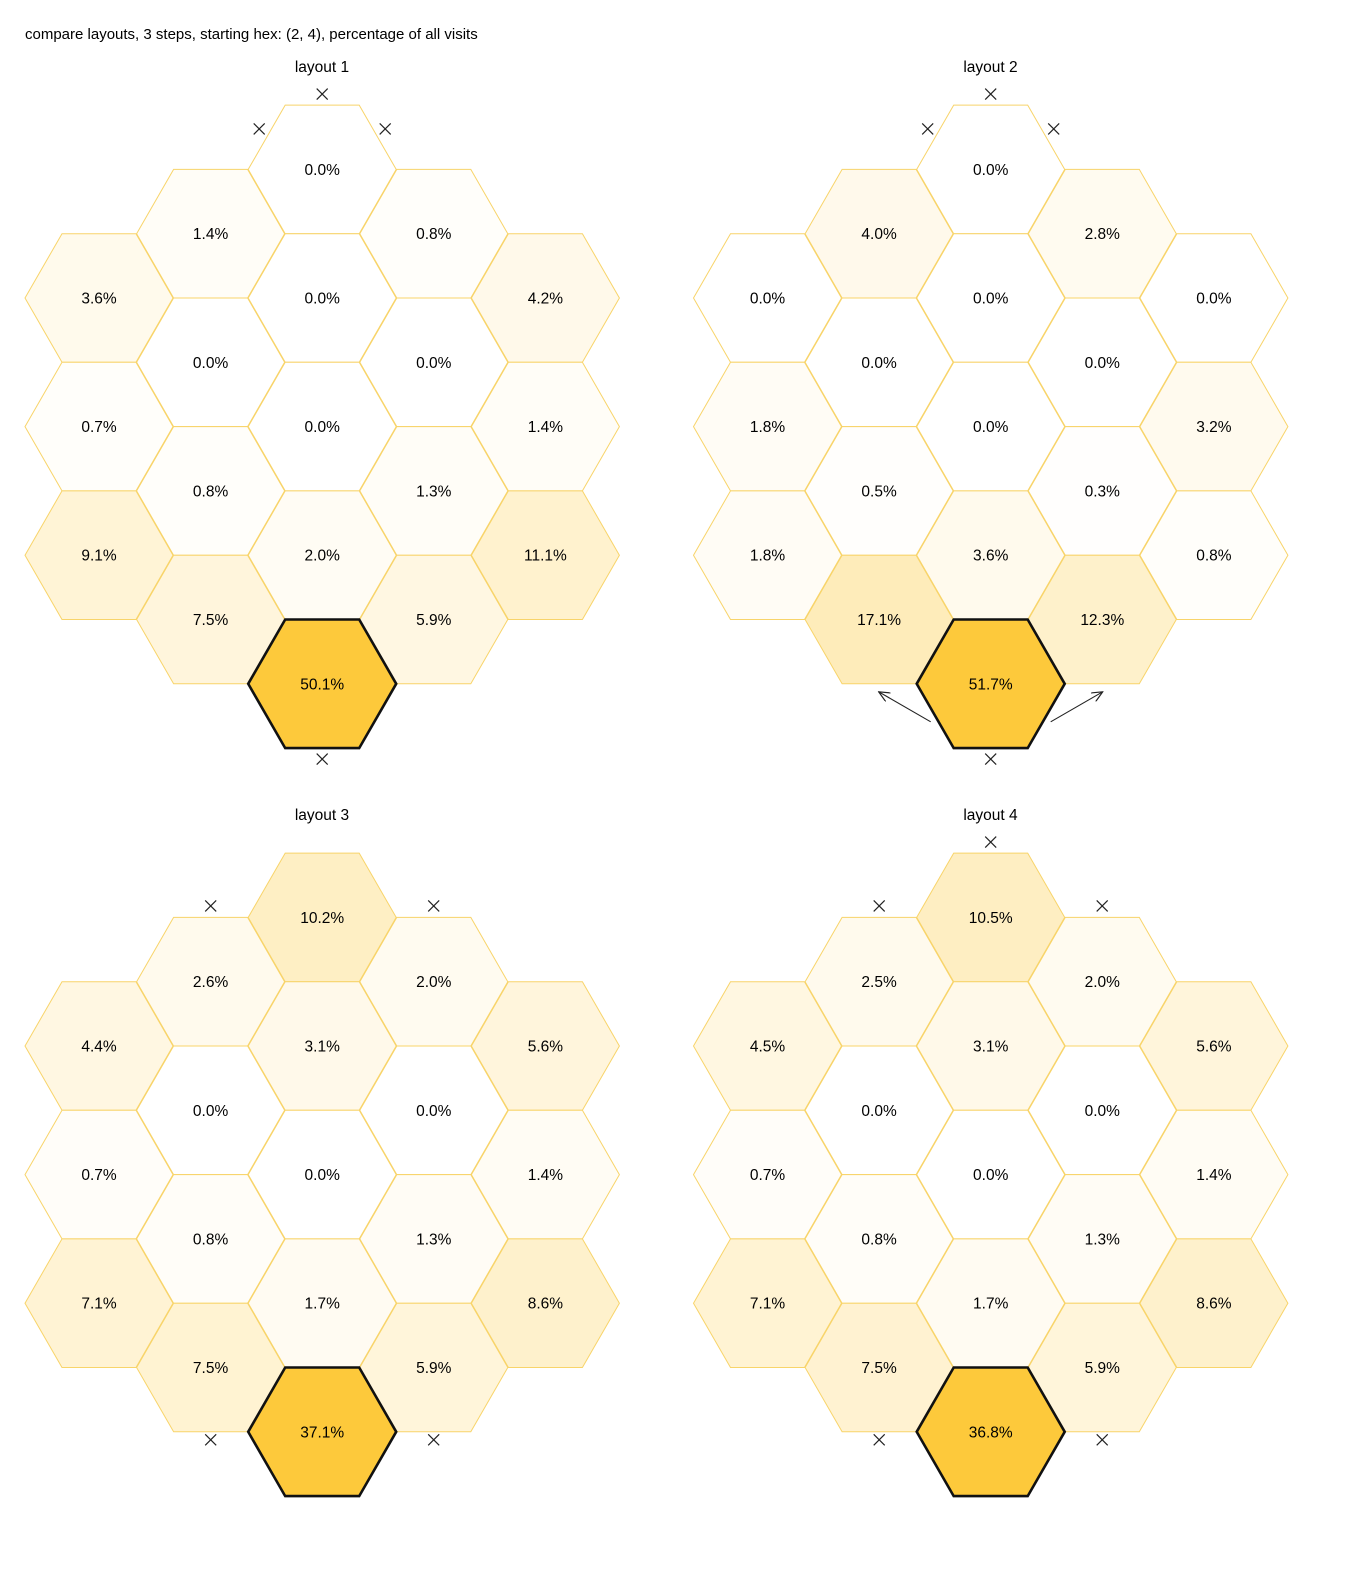 The width and height of the screenshot is (1350, 1583). I want to click on hex-cell-value: 1.7%, so click(991, 1304).